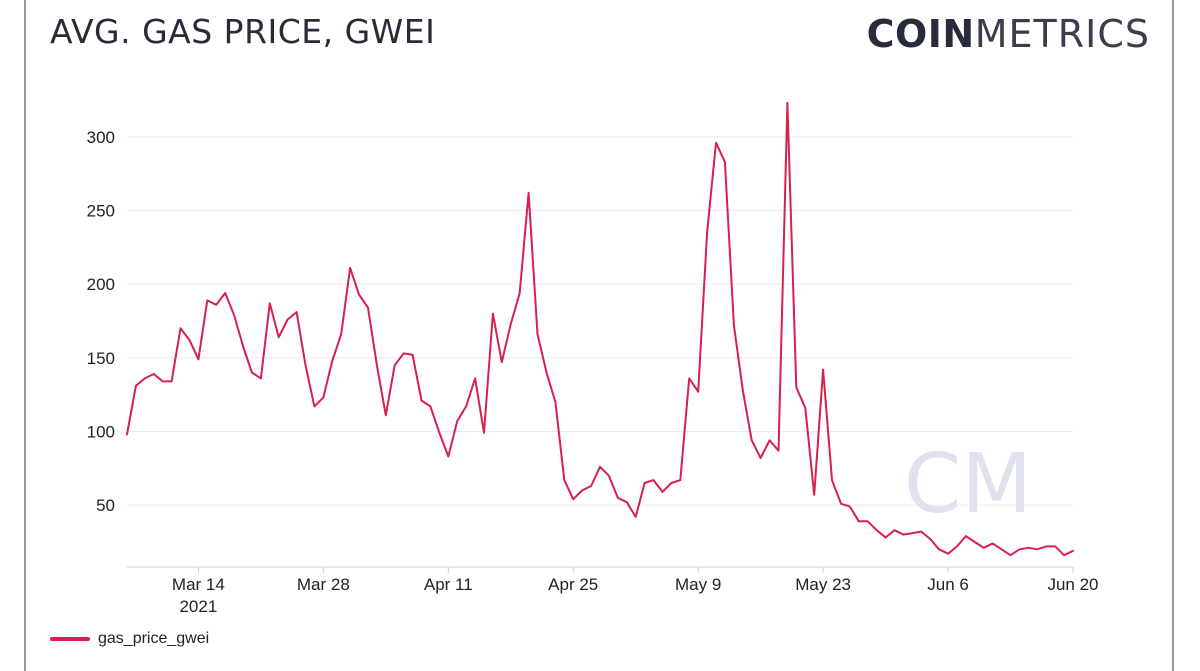 The height and width of the screenshot is (671, 1200). I want to click on watermark-text: CM, so click(968, 484).